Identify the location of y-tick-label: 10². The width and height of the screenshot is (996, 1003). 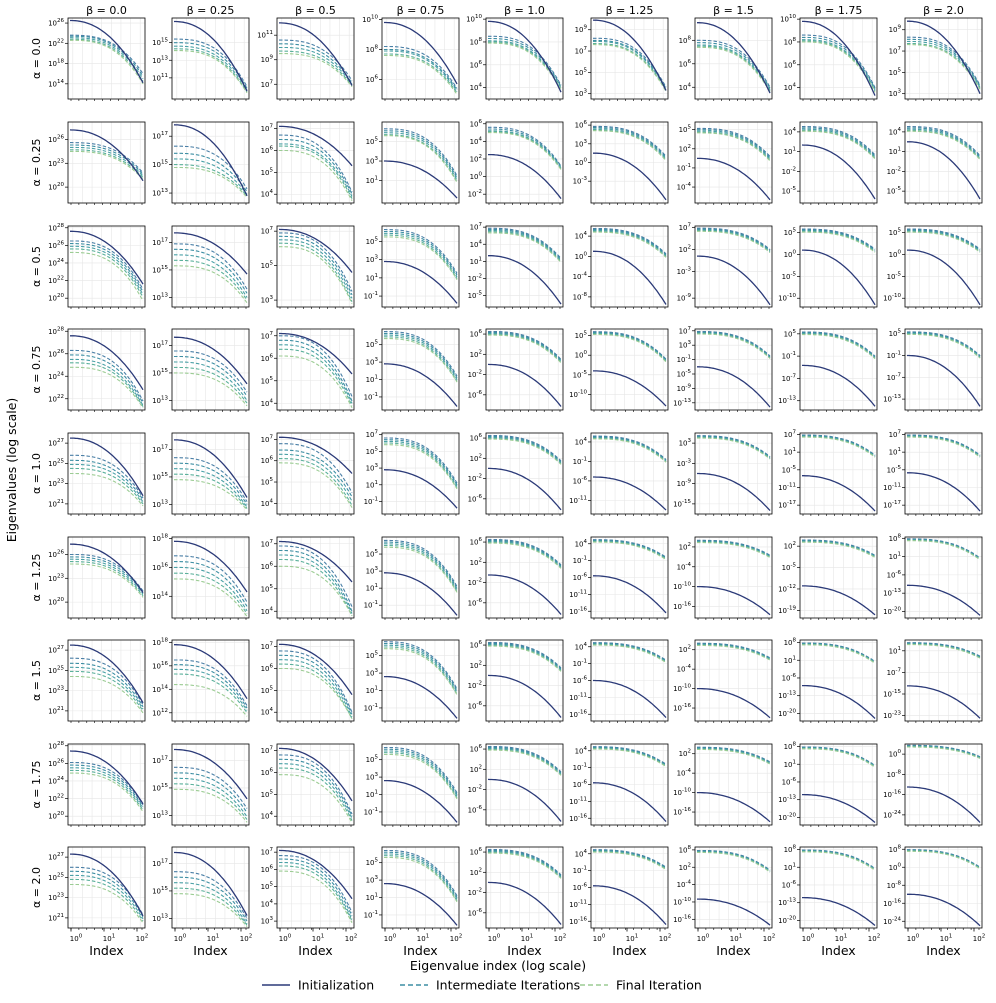
(476, 872).